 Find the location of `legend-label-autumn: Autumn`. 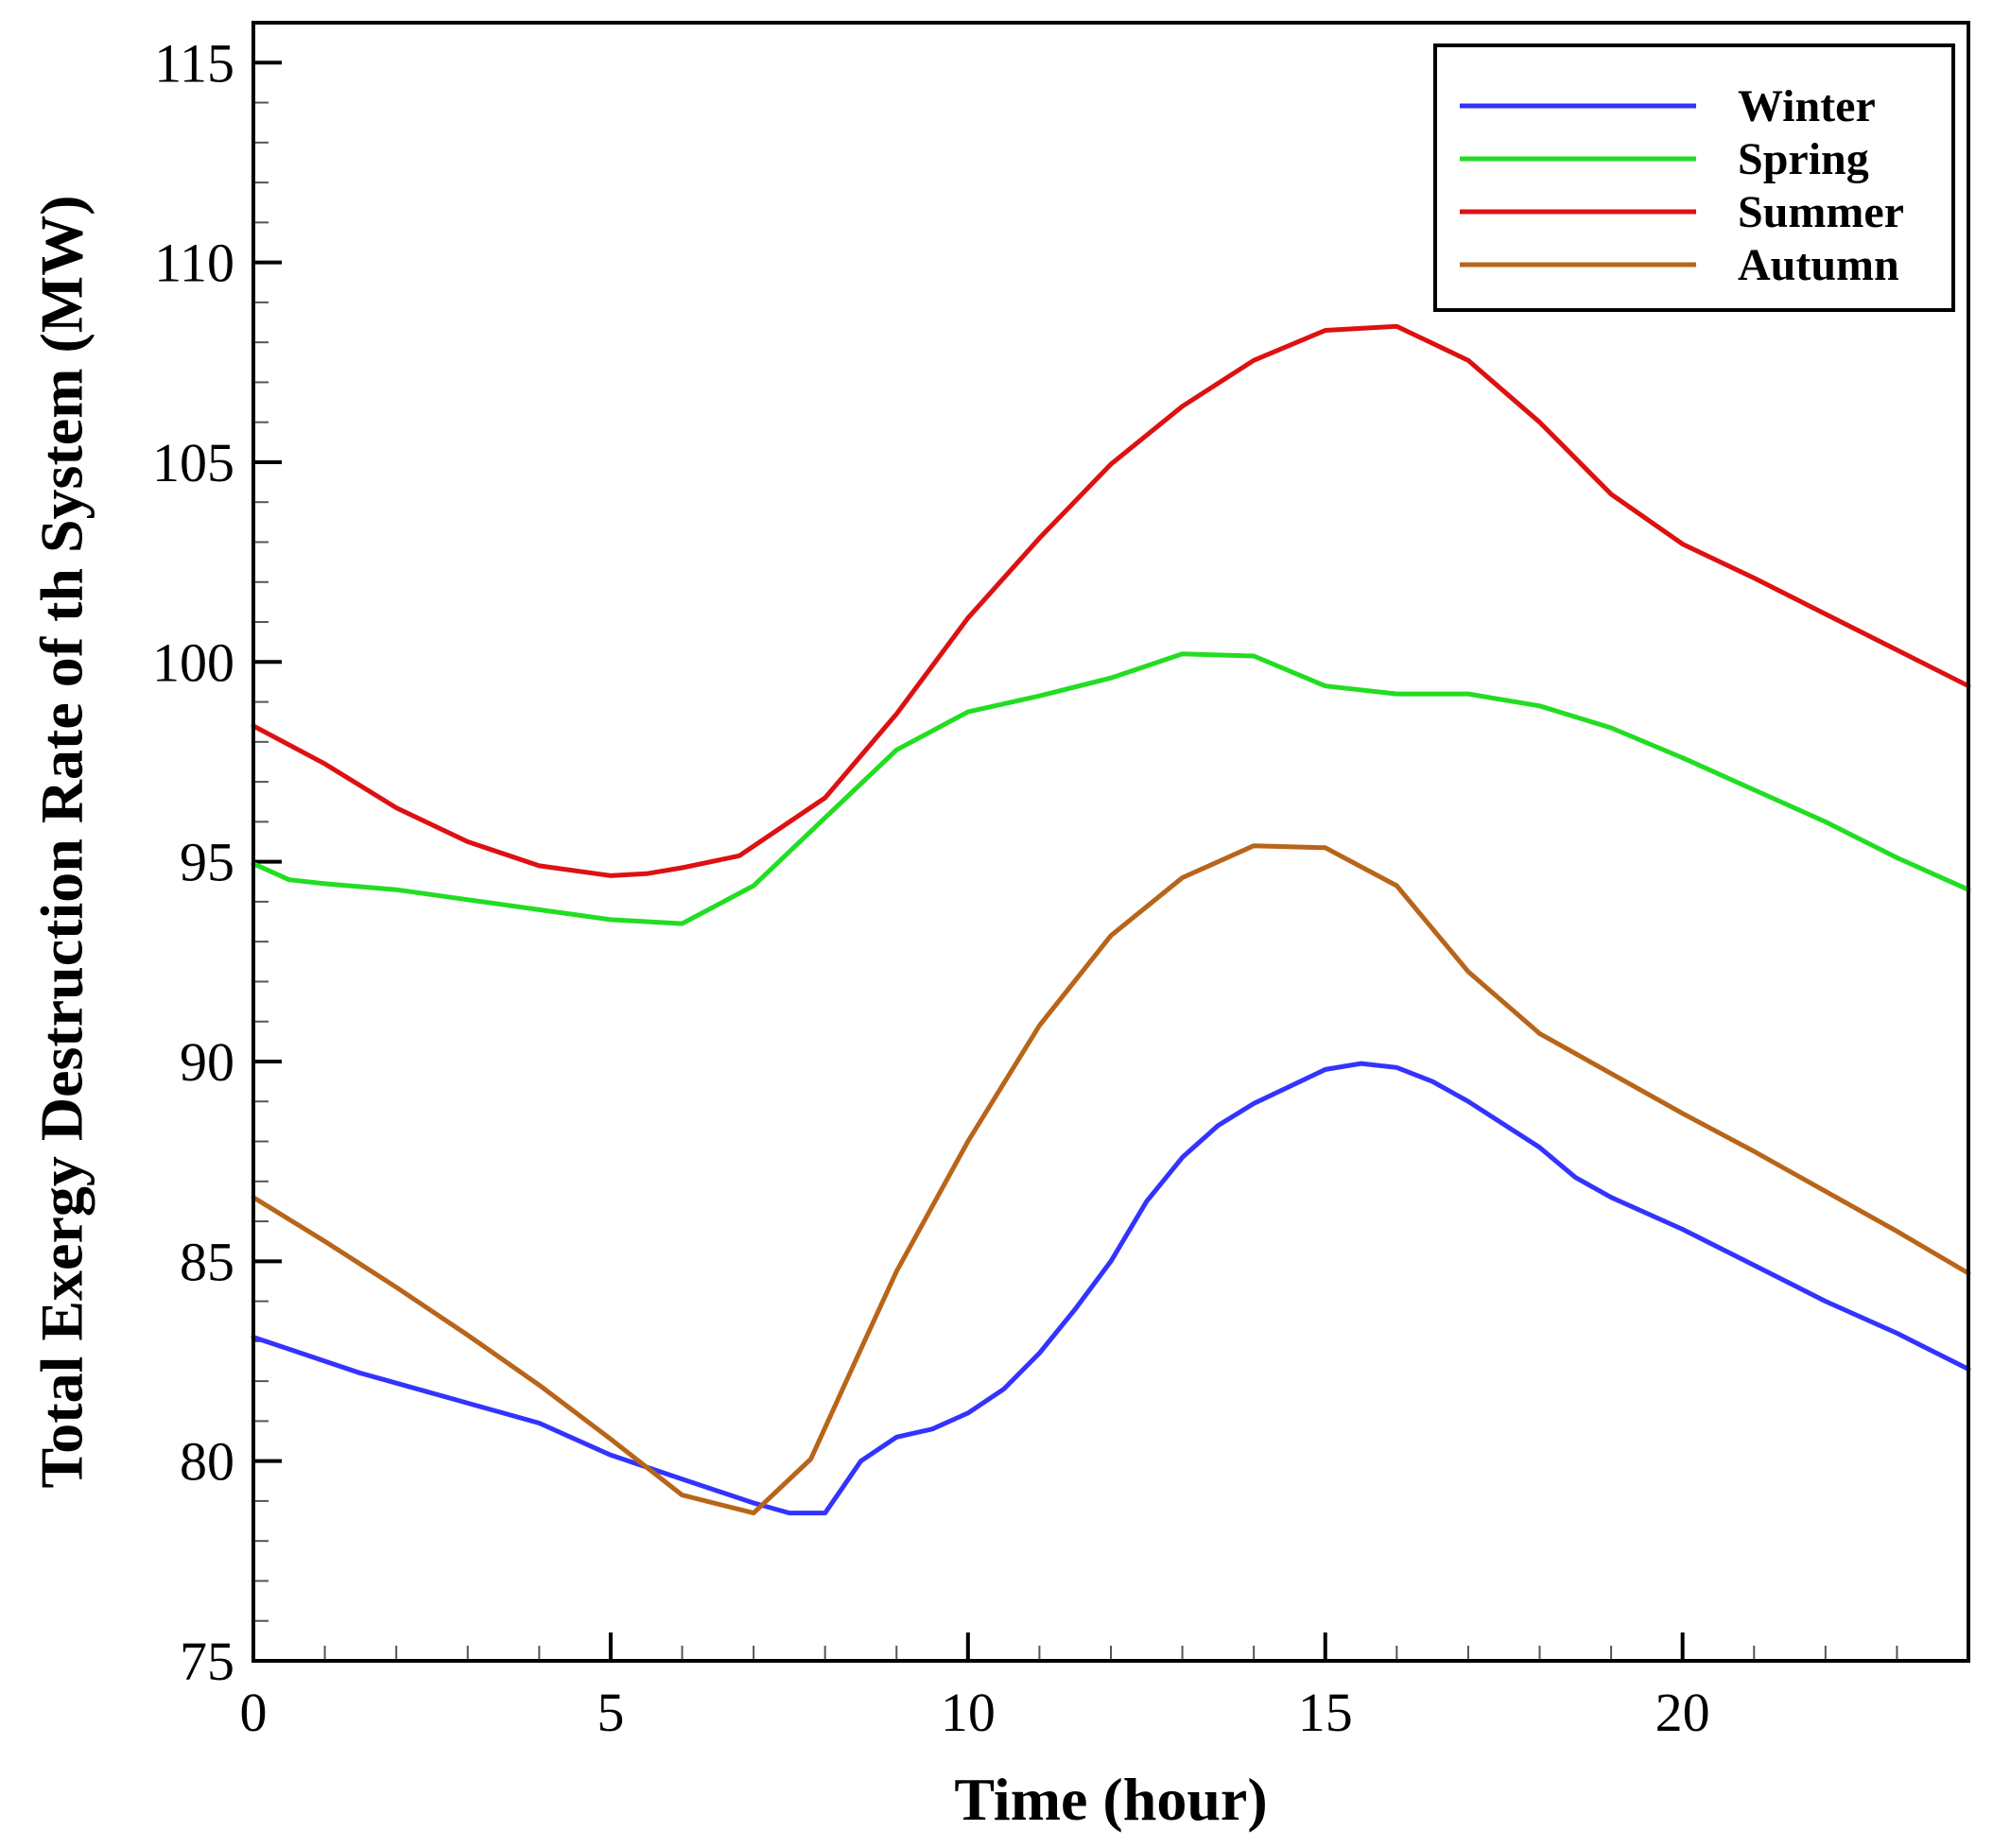

legend-label-autumn: Autumn is located at coordinates (1818, 265).